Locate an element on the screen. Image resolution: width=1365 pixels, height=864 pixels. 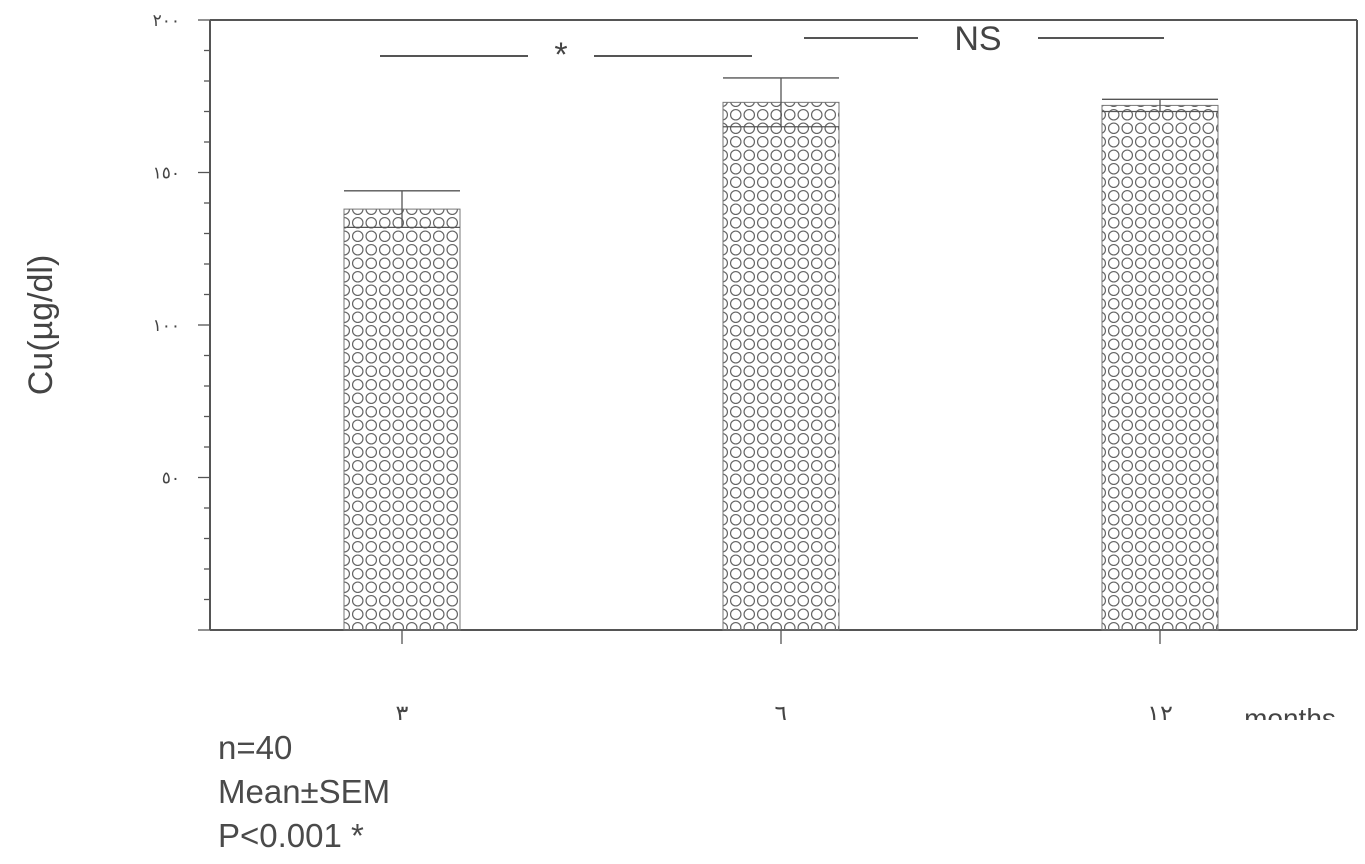
significance-annotations: * NS is located at coordinates (772, 47).